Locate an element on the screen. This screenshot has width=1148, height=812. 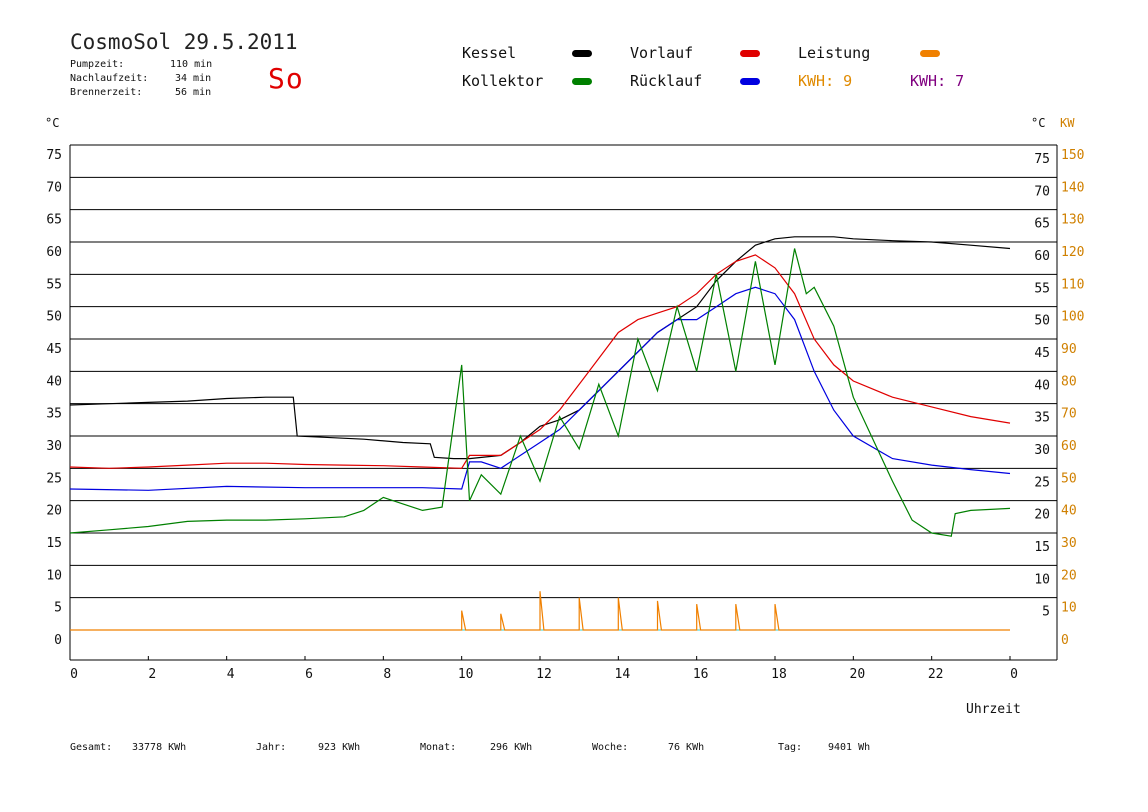
chart-title: CosmoSol 29.5.2011 is located at coordinates (184, 42).